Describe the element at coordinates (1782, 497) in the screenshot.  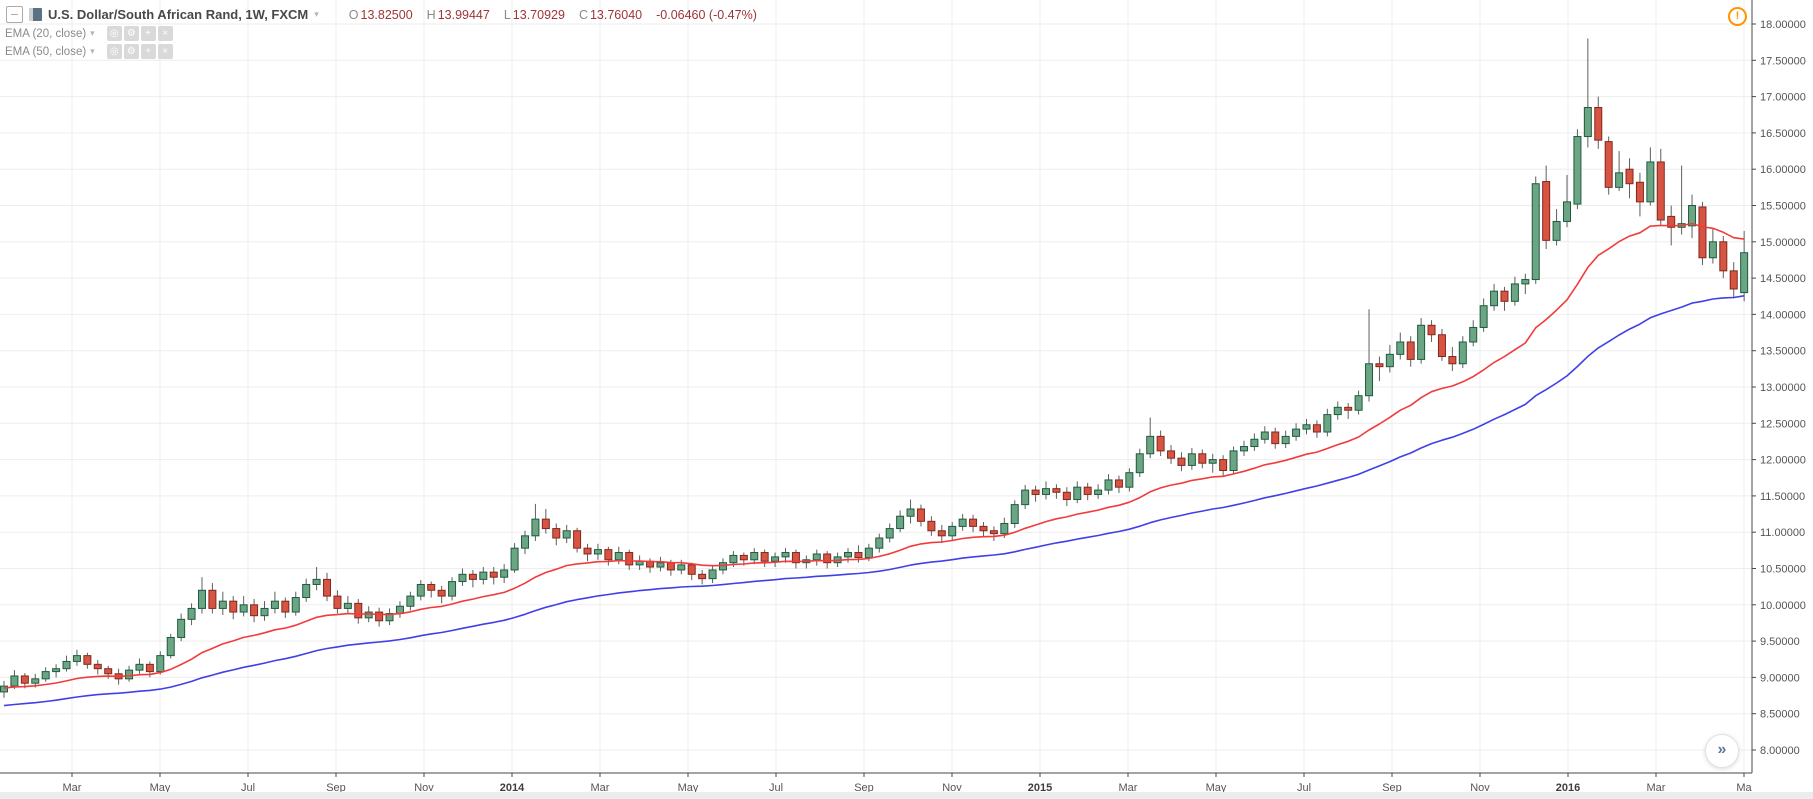
I see `svg-text: 11.50000` at that location.